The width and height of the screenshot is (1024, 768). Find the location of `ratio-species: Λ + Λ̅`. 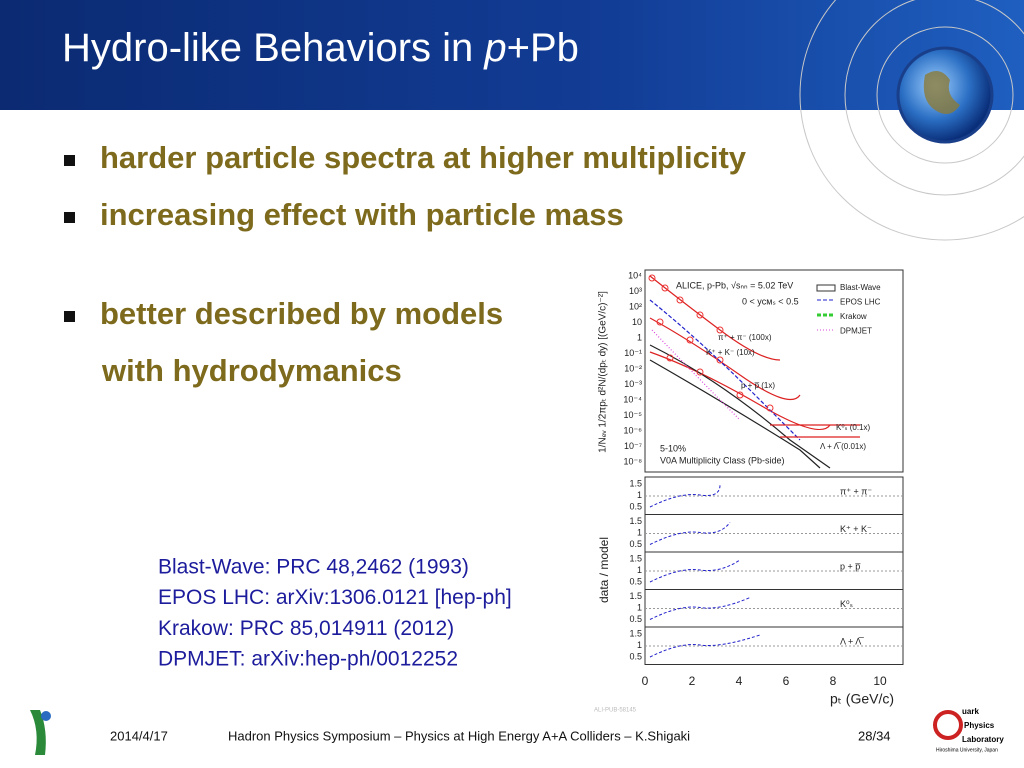

ratio-species: Λ + Λ̅ is located at coordinates (852, 641).